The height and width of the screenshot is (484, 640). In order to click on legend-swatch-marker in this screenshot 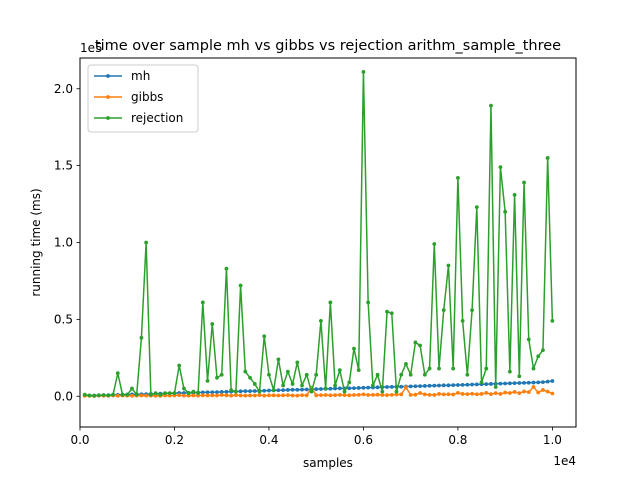, I will do `click(108, 97)`.